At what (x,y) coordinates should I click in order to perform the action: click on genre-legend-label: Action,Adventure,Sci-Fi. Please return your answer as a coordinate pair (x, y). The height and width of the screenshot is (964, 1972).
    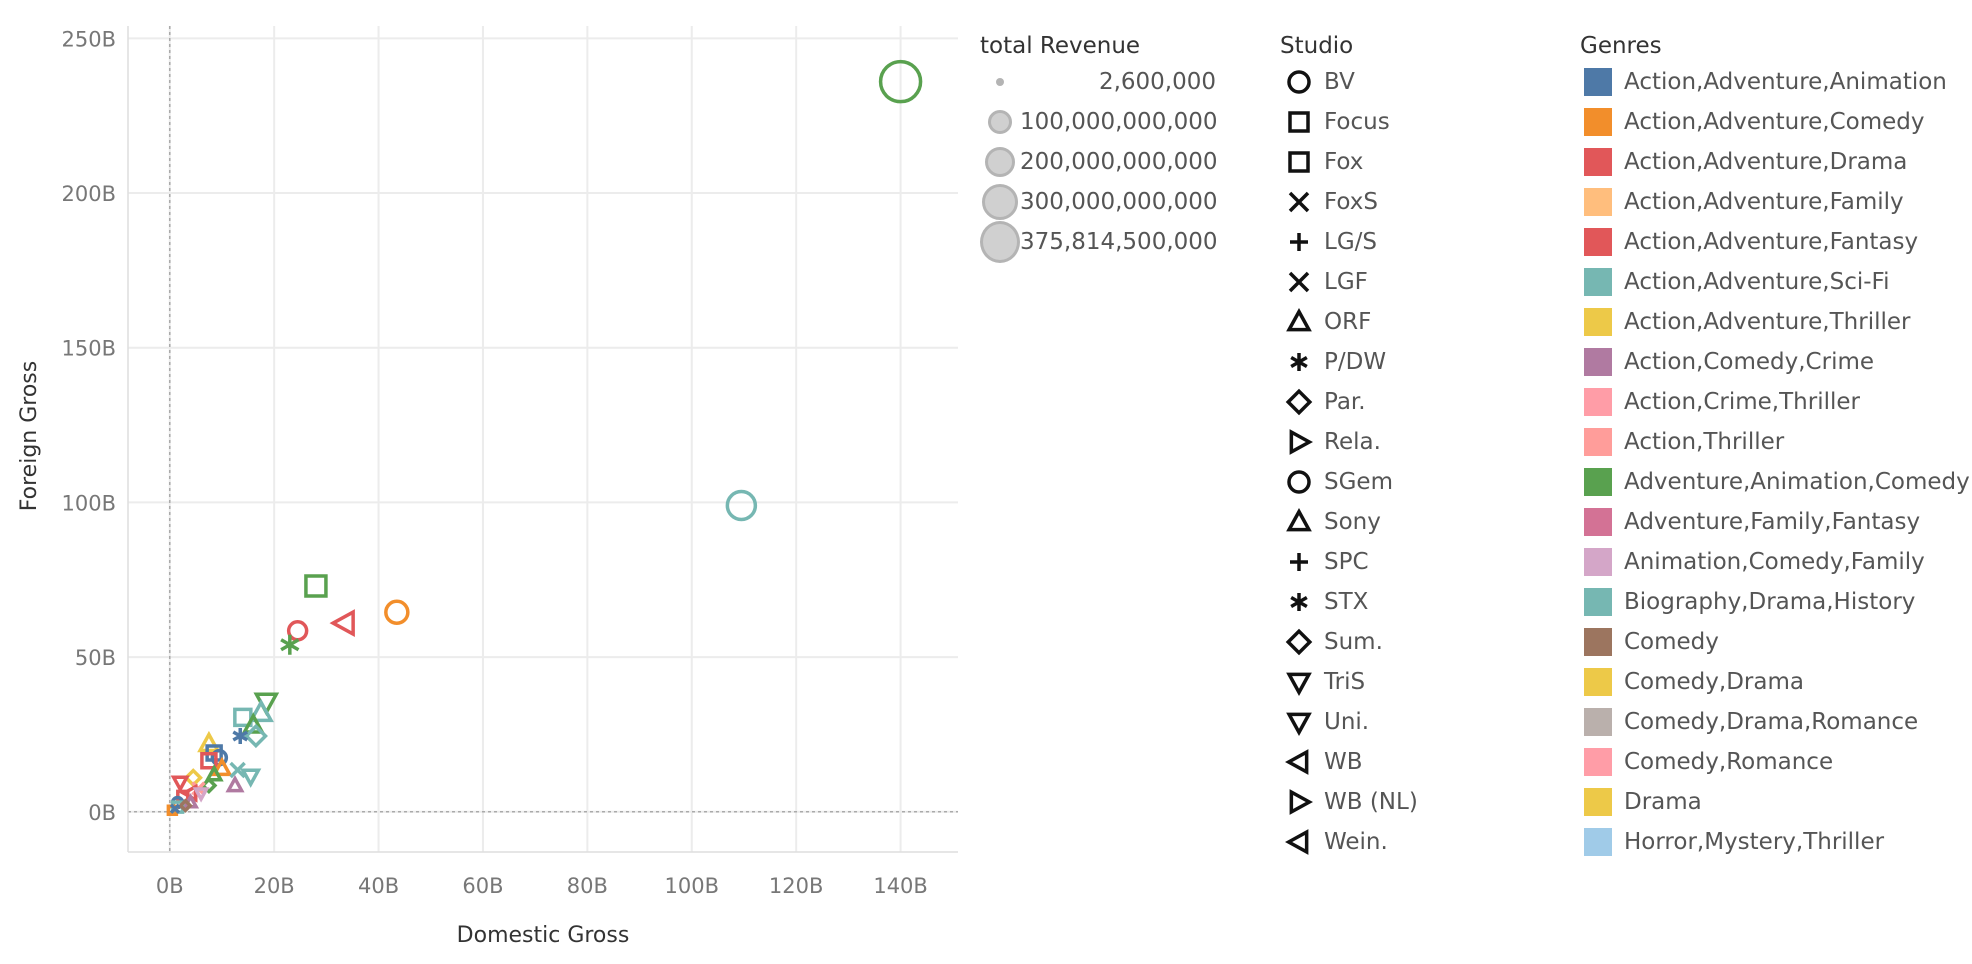
    Looking at the image, I should click on (1757, 282).